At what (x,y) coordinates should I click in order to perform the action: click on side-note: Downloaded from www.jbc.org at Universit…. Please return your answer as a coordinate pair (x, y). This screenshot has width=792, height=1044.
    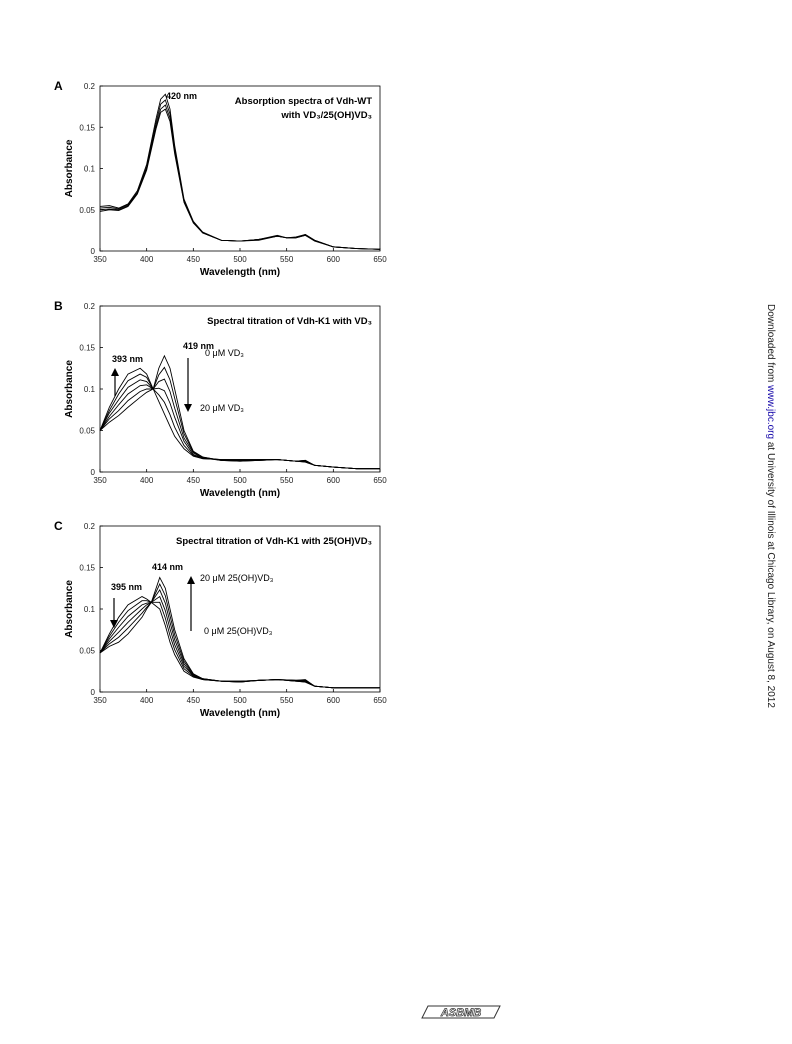
    Looking at the image, I should click on (770, 506).